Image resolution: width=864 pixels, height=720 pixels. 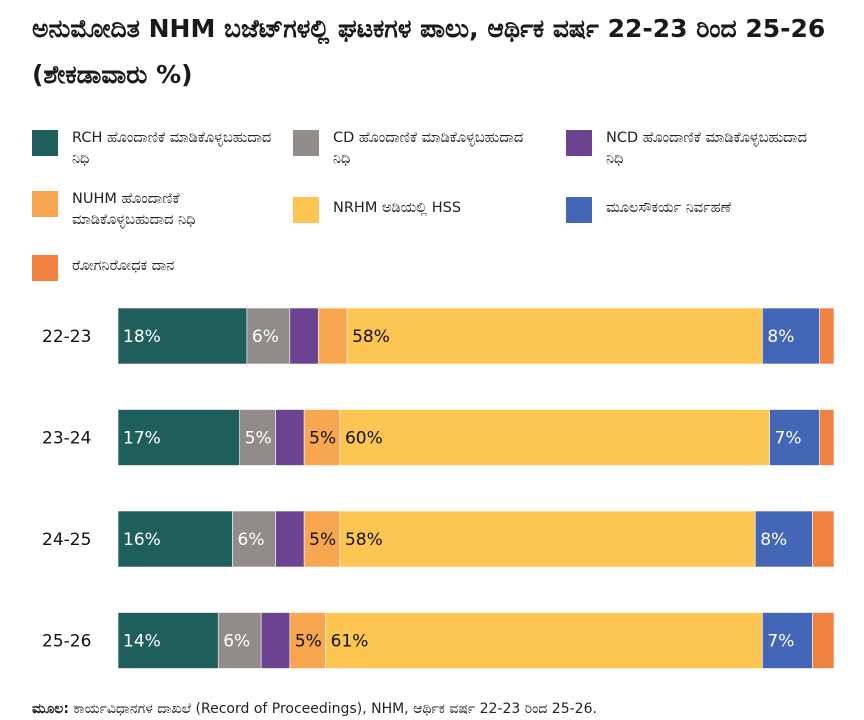 What do you see at coordinates (236, 642) in the screenshot?
I see `data-label-25-26-s1: 6%` at bounding box center [236, 642].